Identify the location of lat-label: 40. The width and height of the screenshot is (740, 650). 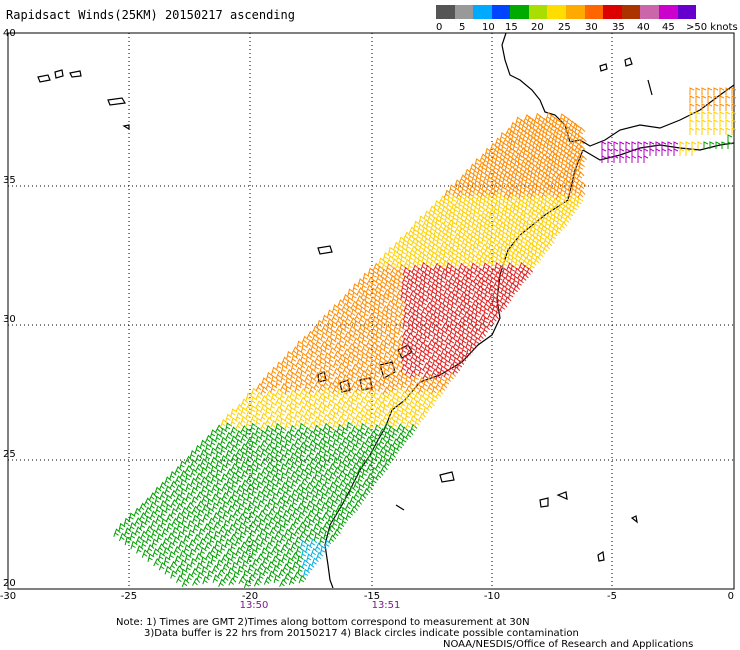
(9, 33).